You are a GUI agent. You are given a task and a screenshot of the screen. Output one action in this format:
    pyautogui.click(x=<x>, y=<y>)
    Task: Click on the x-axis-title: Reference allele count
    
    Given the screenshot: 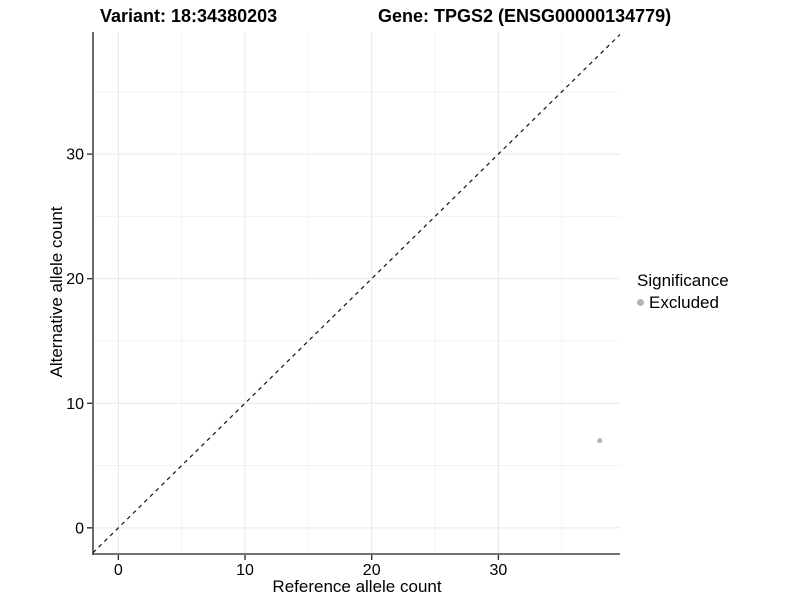 What is the action you would take?
    pyautogui.click(x=357, y=586)
    